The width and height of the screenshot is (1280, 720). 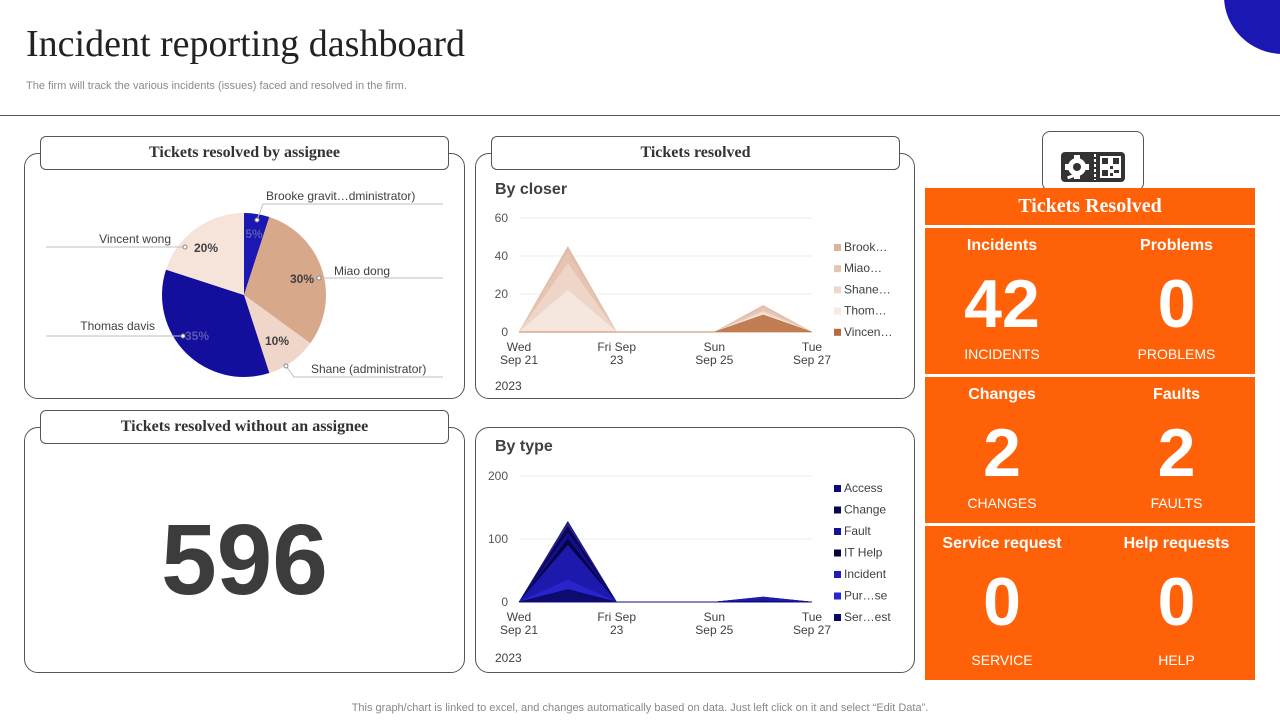 I want to click on tickets-cell-incidents: Incidents 42 INCIDENTS, so click(x=1002, y=301).